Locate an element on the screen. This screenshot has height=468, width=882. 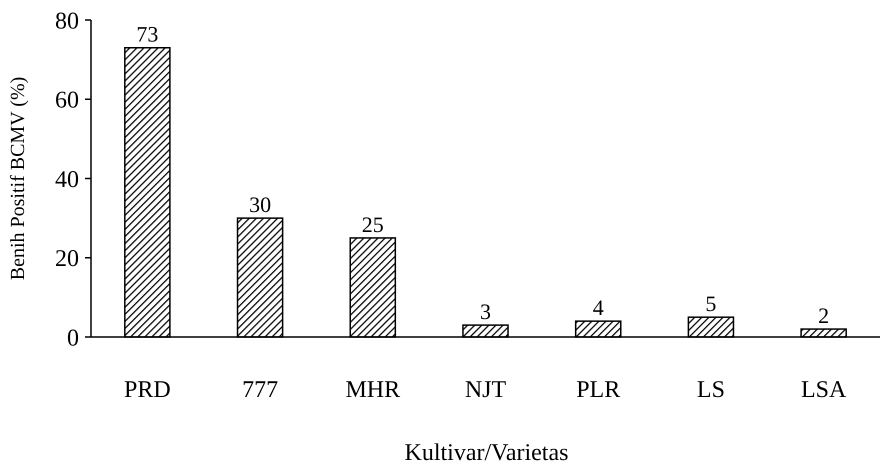
x-tick-label: 777 is located at coordinates (260, 390).